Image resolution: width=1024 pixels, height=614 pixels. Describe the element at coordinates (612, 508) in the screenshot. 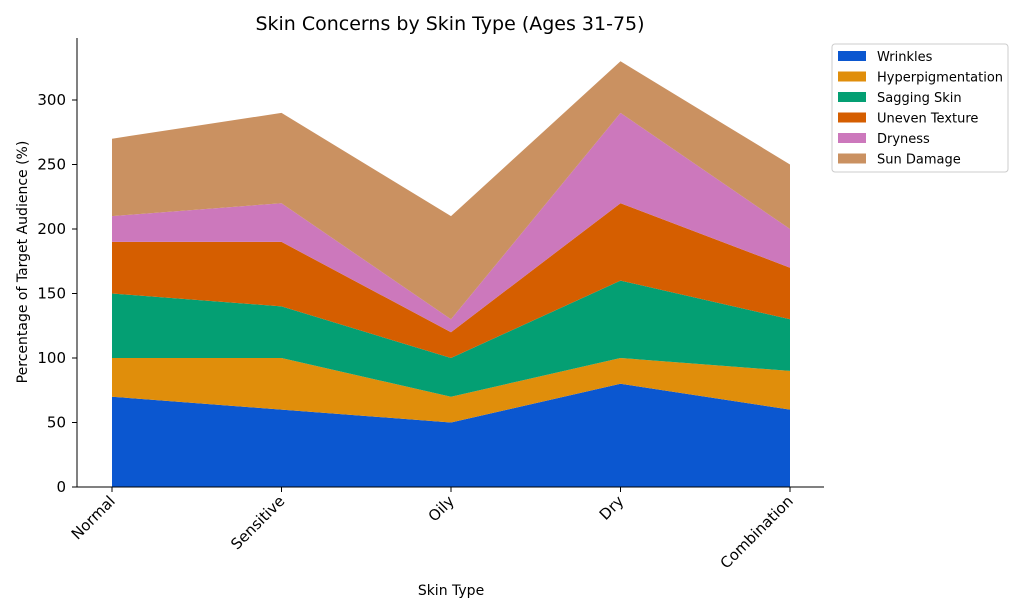

I see `x-tick-label-3: Dry` at that location.